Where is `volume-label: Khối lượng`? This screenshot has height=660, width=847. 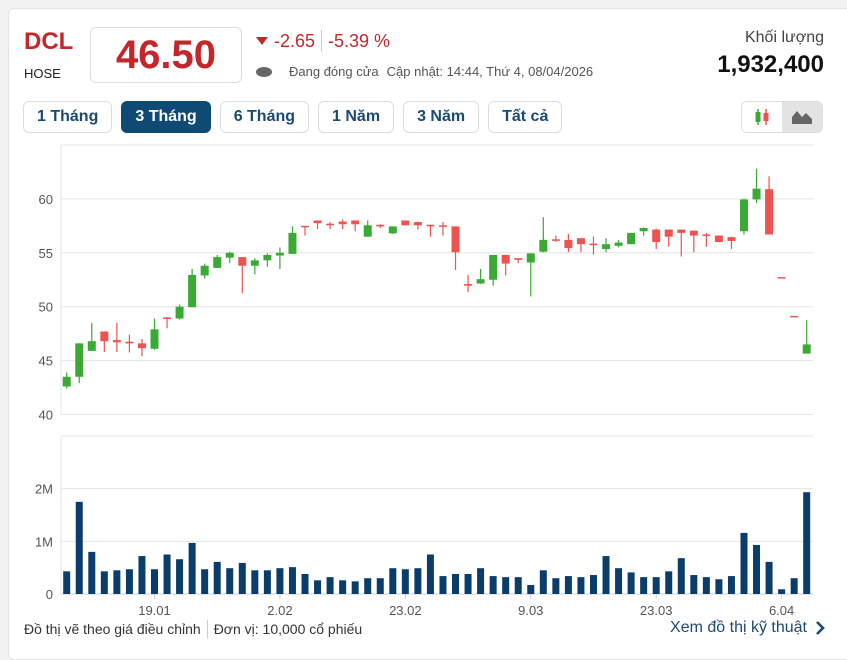 volume-label: Khối lượng is located at coordinates (784, 37).